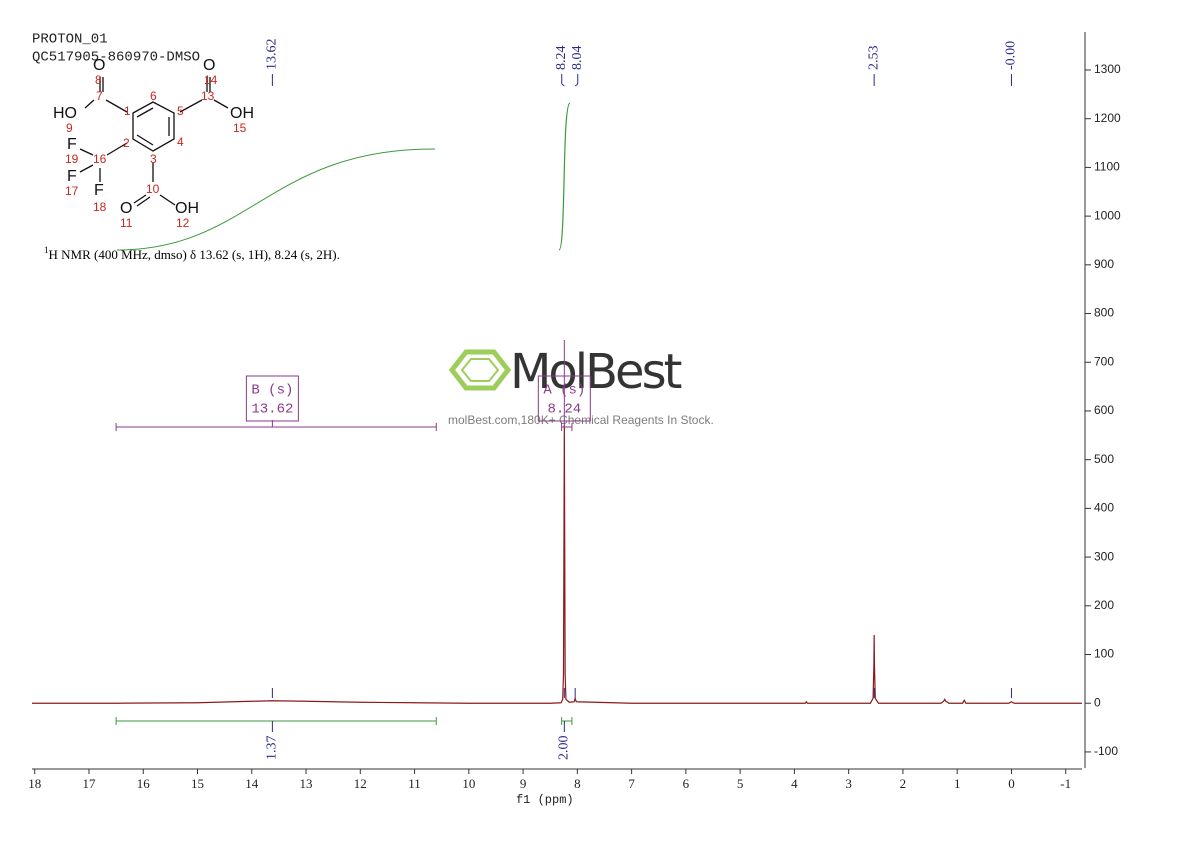 This screenshot has height=841, width=1190. What do you see at coordinates (65, 113) in the screenshot?
I see `atom-symbol: HO` at bounding box center [65, 113].